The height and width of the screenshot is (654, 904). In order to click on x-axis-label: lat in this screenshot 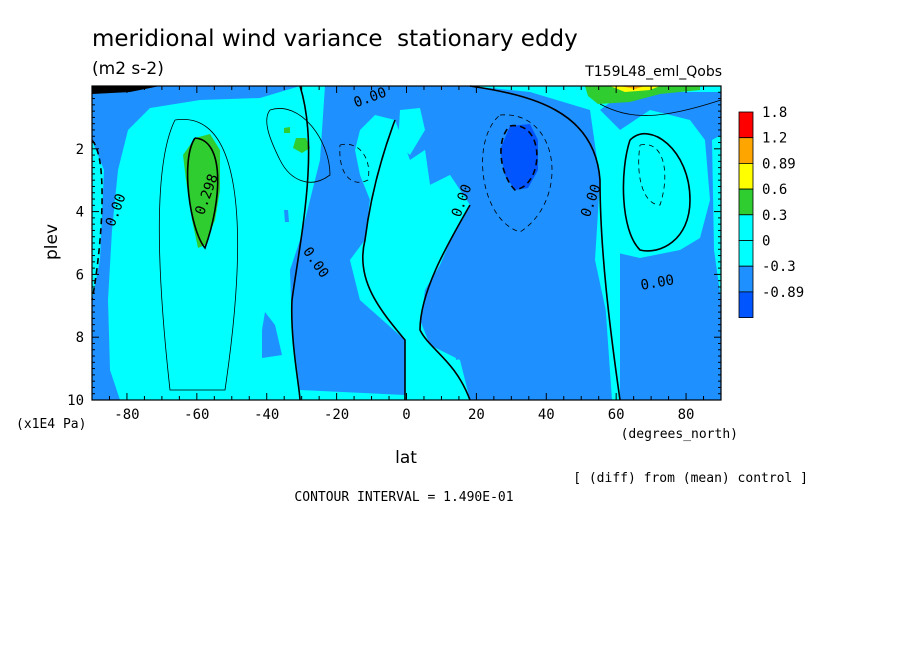, I will do `click(406, 458)`.